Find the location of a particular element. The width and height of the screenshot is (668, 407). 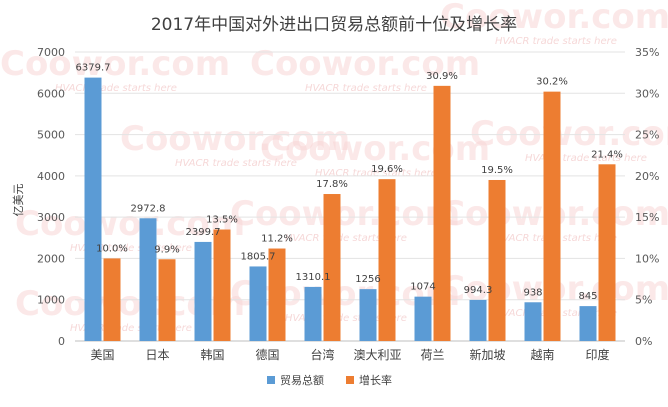

growth-value-label: 11.2% is located at coordinates (277, 239).